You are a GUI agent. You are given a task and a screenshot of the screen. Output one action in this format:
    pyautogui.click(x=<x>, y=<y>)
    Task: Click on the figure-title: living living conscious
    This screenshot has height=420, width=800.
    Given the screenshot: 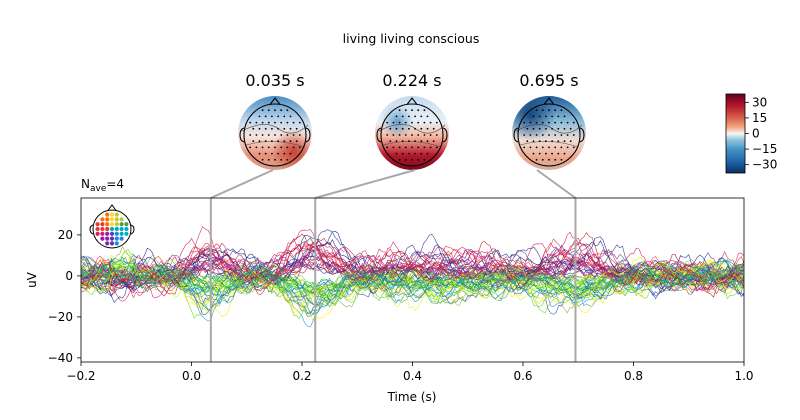 What is the action you would take?
    pyautogui.click(x=411, y=38)
    